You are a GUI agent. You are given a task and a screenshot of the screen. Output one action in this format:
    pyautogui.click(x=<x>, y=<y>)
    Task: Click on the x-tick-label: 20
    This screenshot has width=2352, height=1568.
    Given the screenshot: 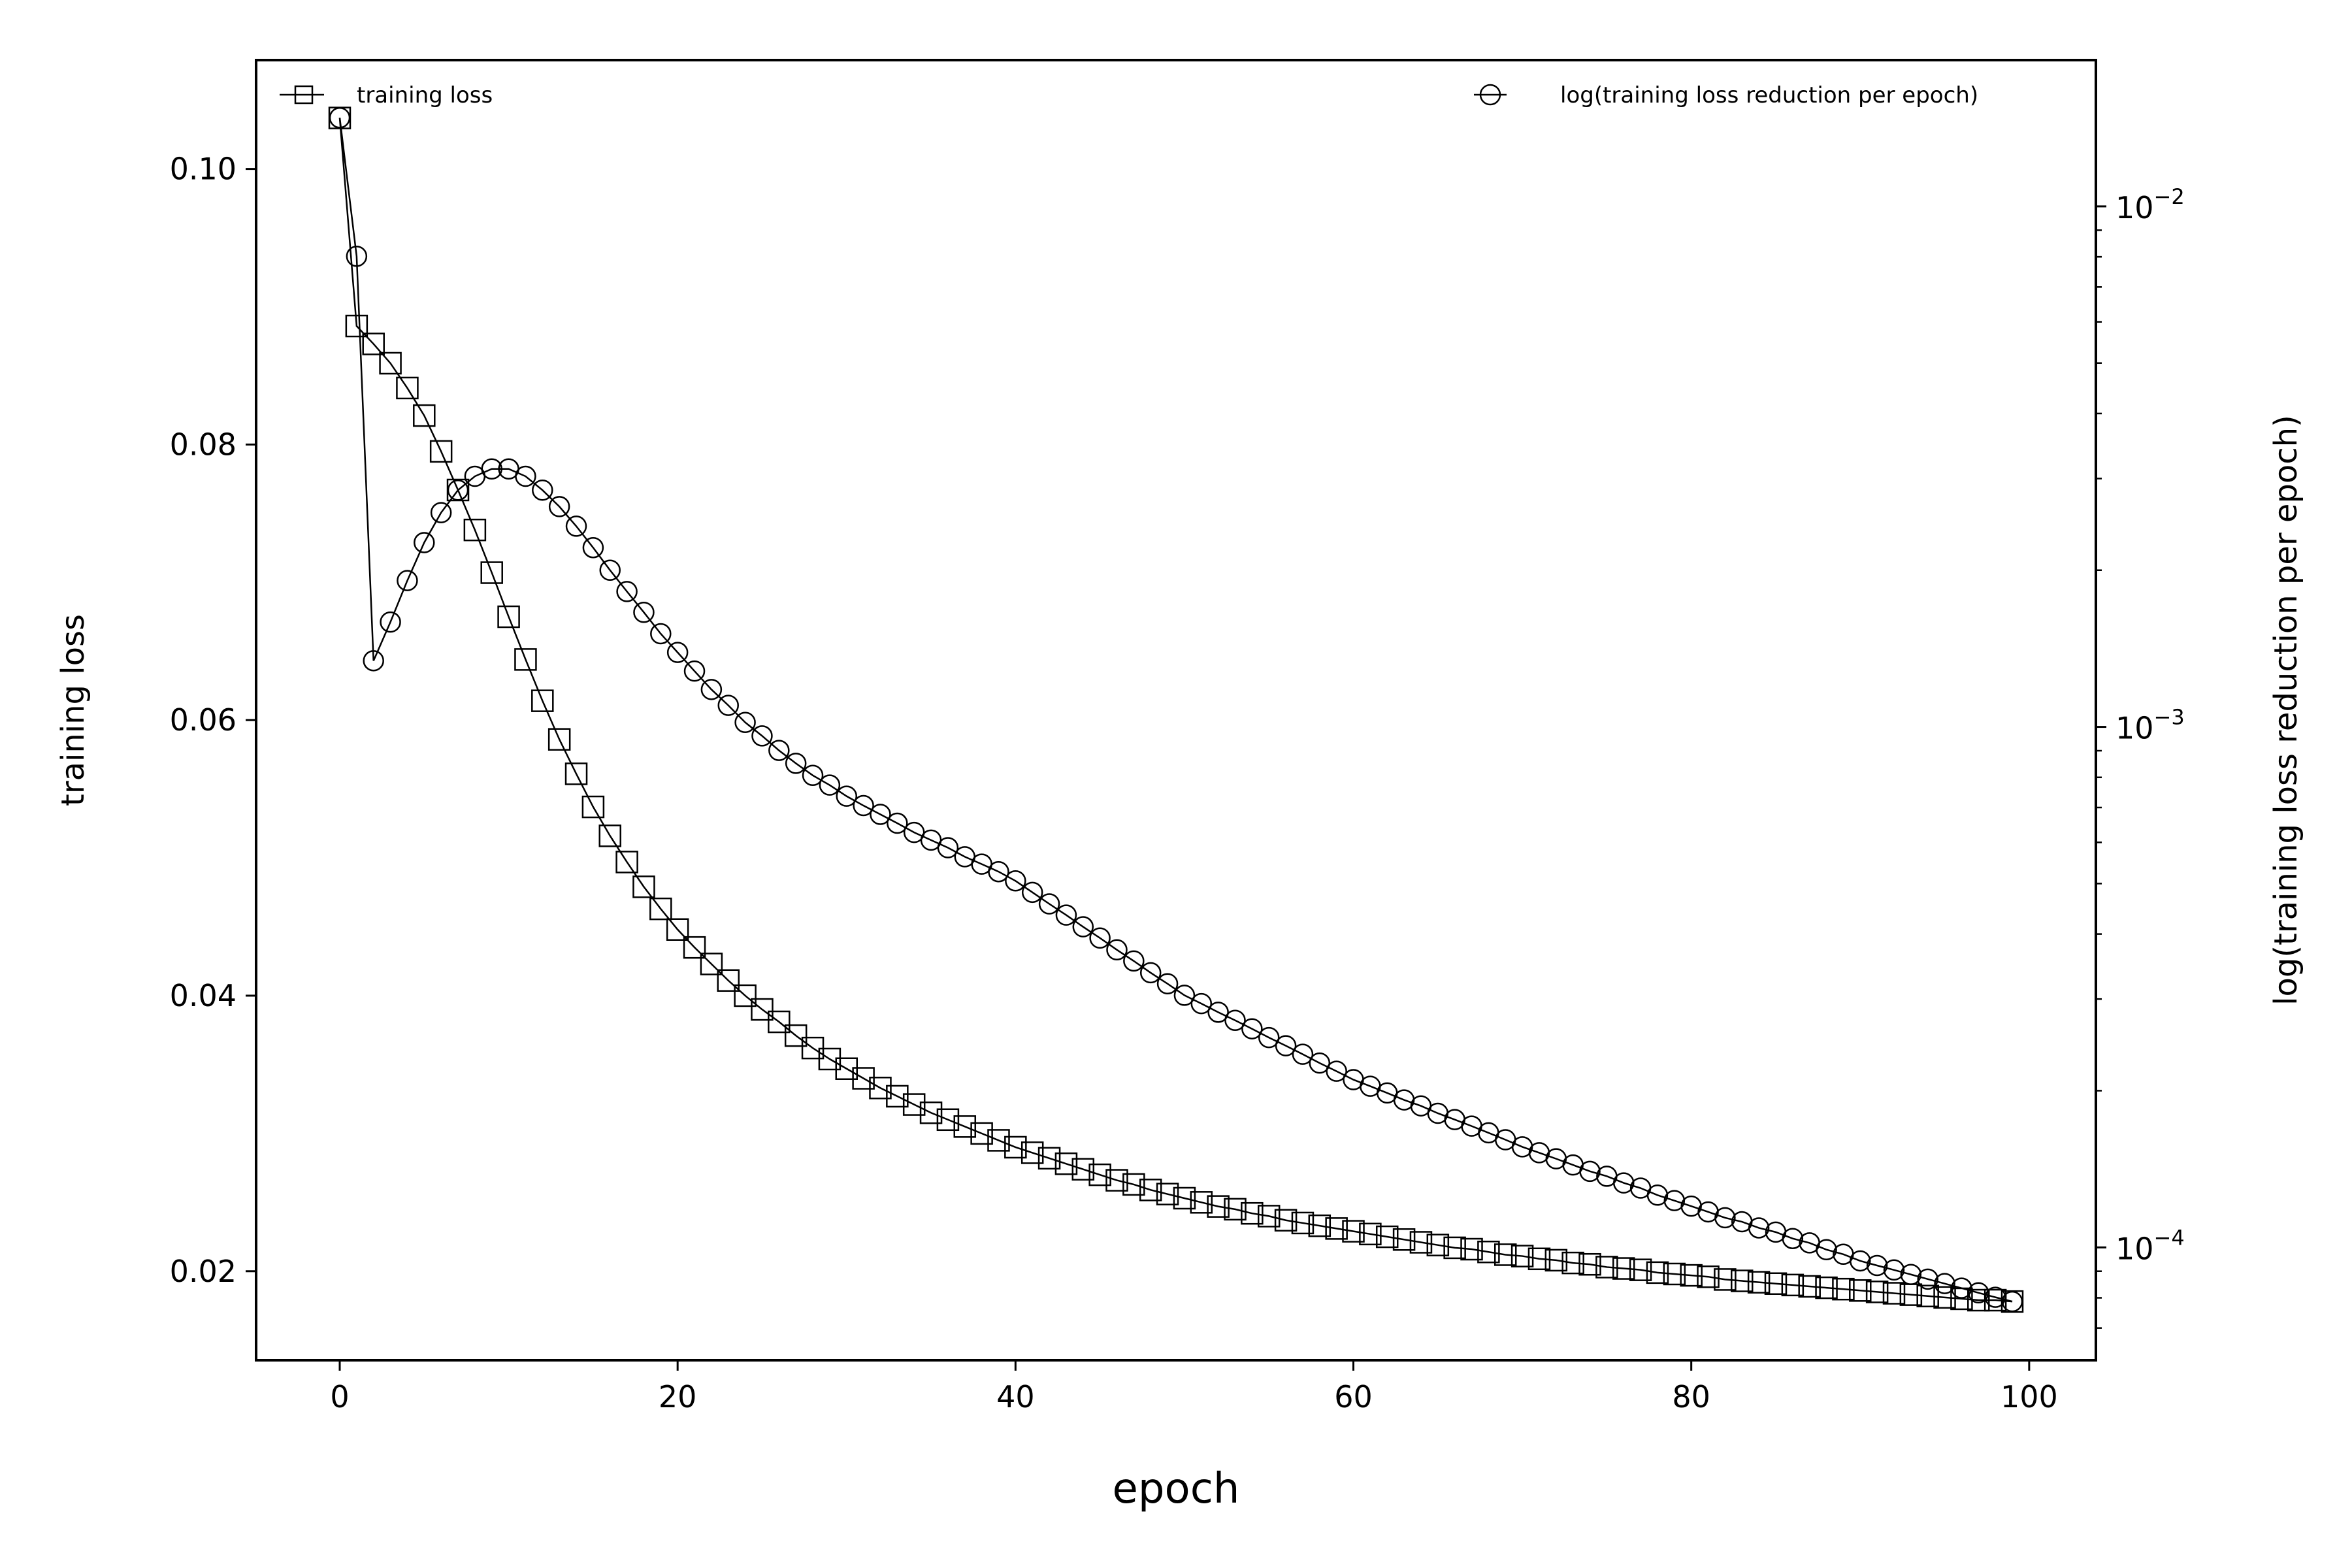 What is the action you would take?
    pyautogui.click(x=678, y=1396)
    